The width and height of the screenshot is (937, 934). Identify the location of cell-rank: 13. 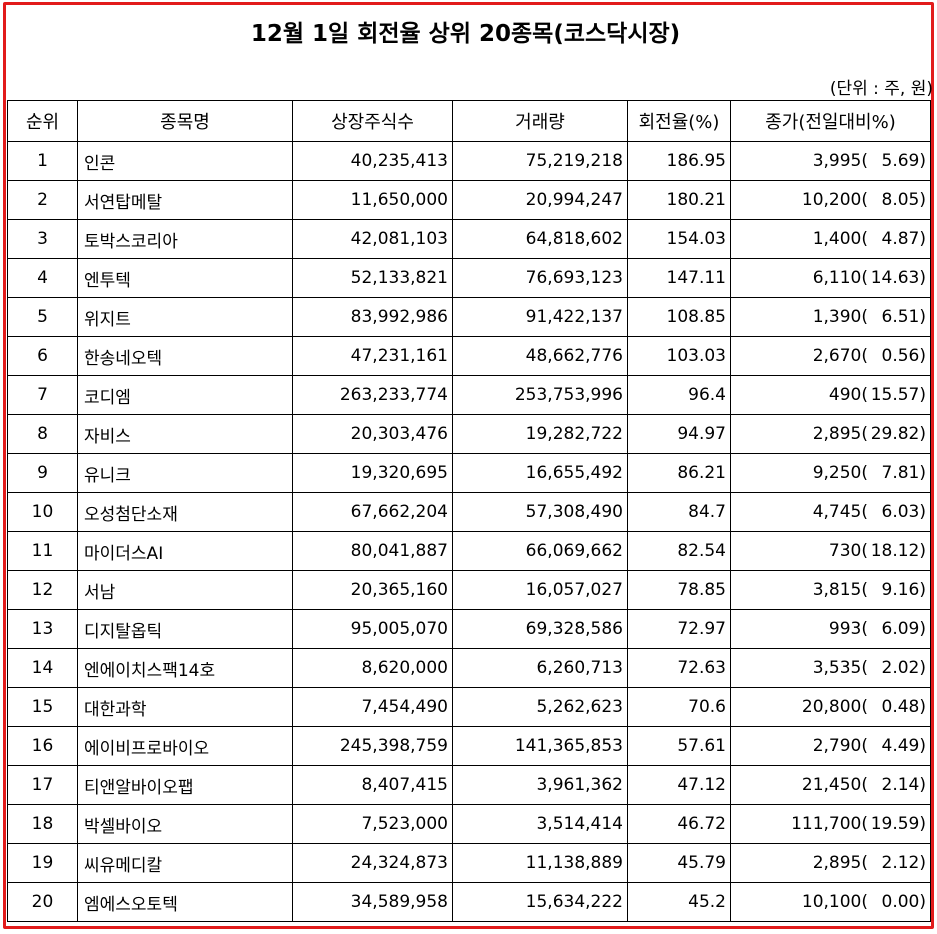
(42, 629).